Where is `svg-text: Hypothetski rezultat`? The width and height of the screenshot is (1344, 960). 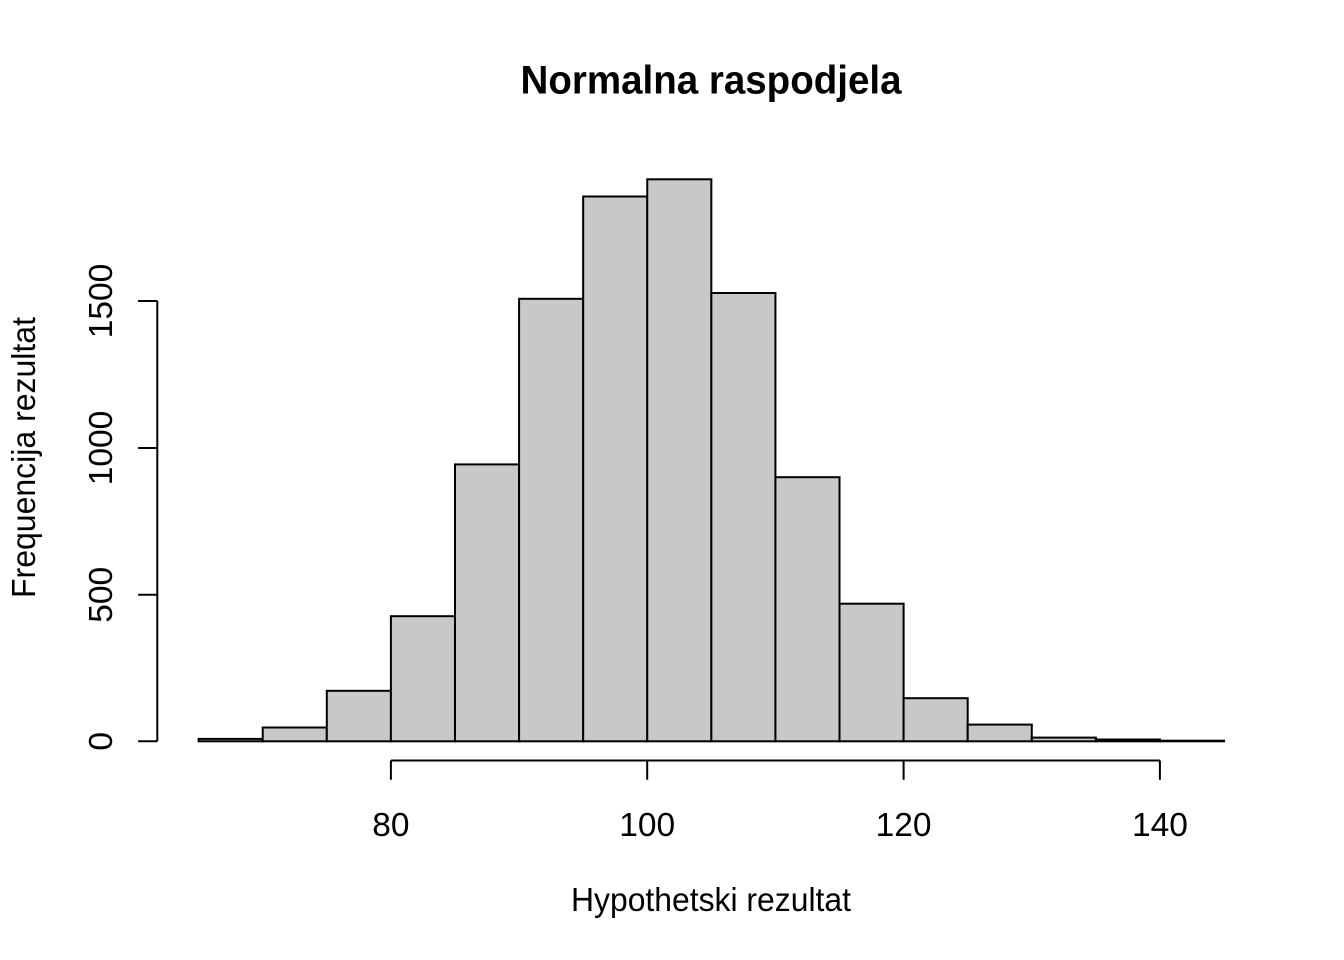 svg-text: Hypothetski rezultat is located at coordinates (711, 900).